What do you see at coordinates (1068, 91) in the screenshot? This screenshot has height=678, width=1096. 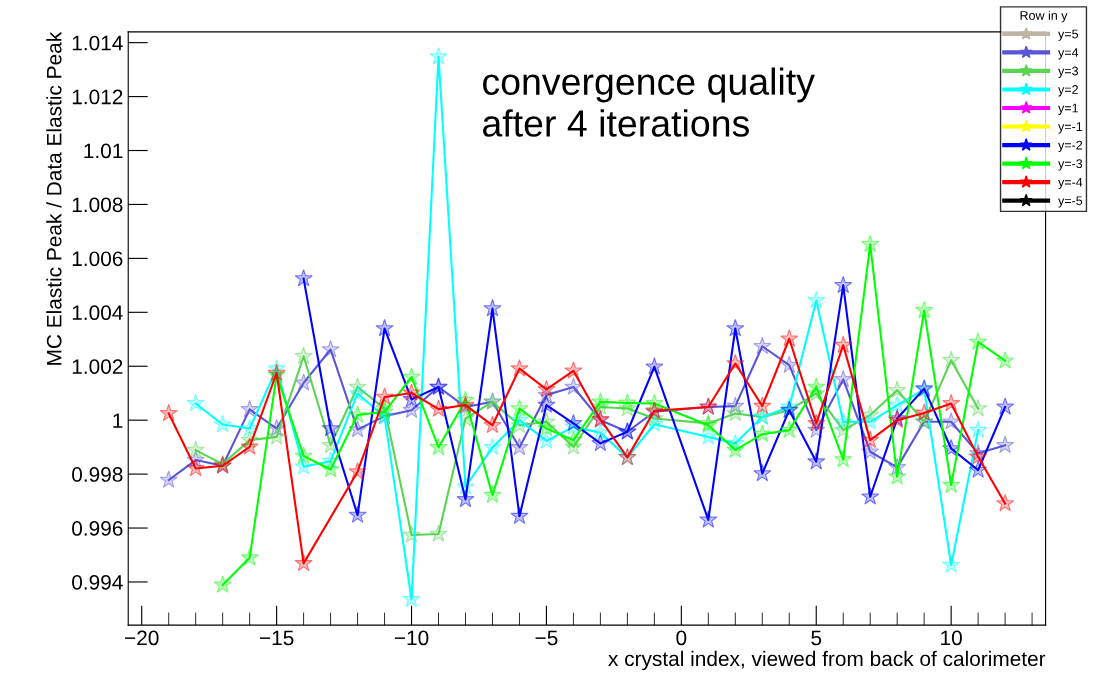 I see `legend-label: y=2` at bounding box center [1068, 91].